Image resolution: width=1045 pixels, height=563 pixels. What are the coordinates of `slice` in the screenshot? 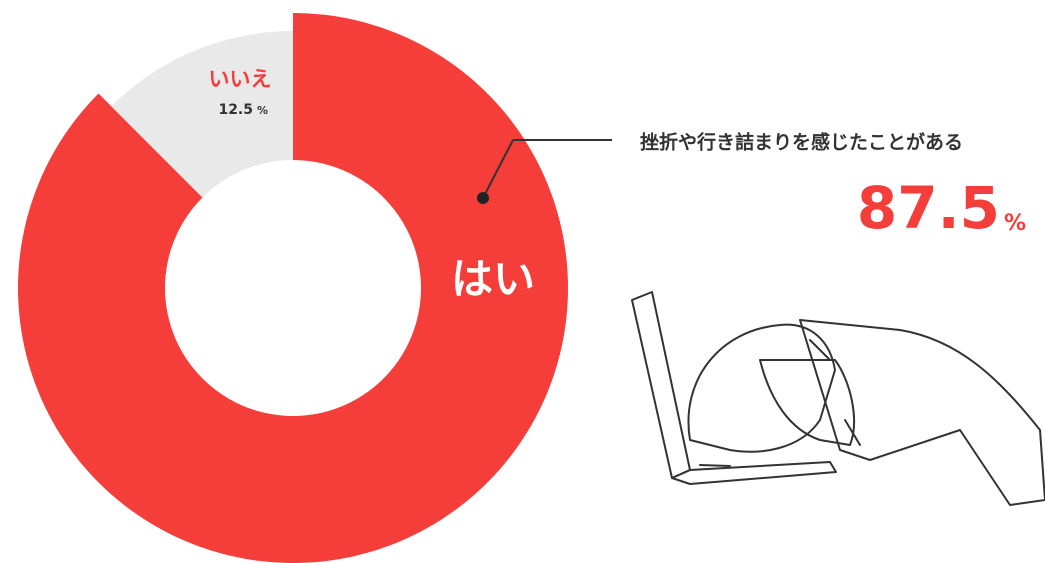 It's located at (202, 114).